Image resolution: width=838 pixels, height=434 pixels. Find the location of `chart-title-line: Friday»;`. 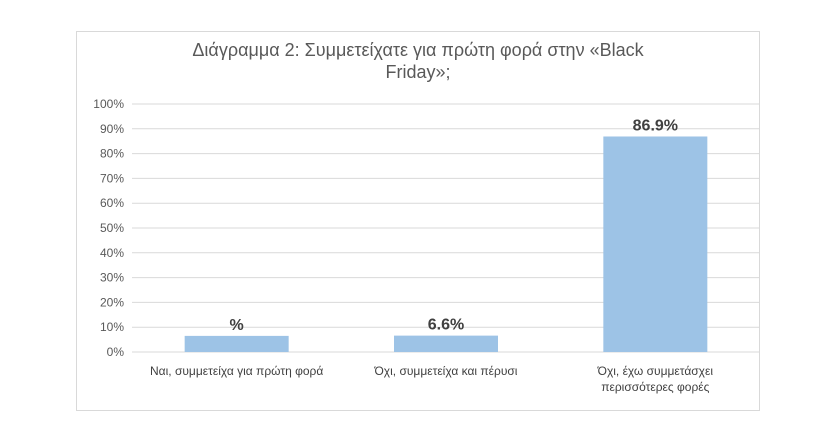

chart-title-line: Friday»; is located at coordinates (417, 72).